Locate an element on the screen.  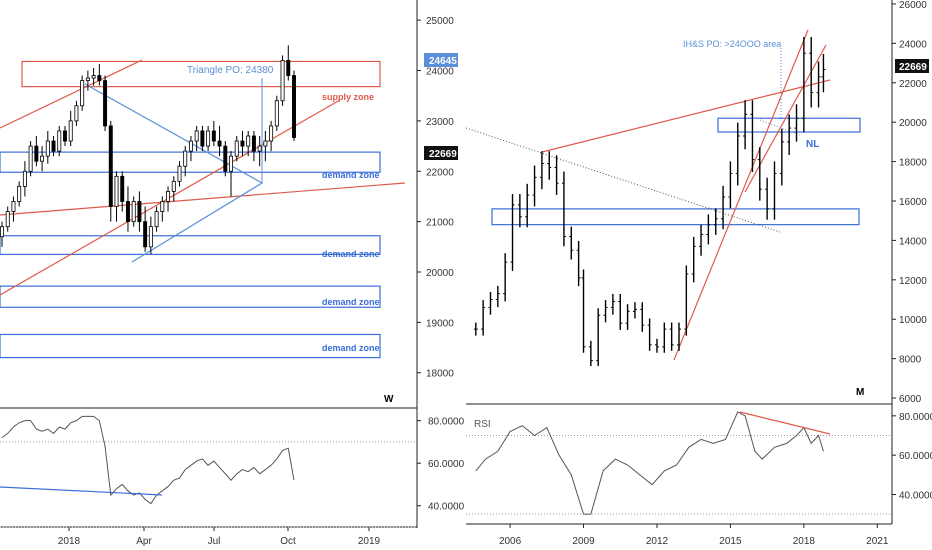
weekly-time-tick-label: 2019 is located at coordinates (369, 541).